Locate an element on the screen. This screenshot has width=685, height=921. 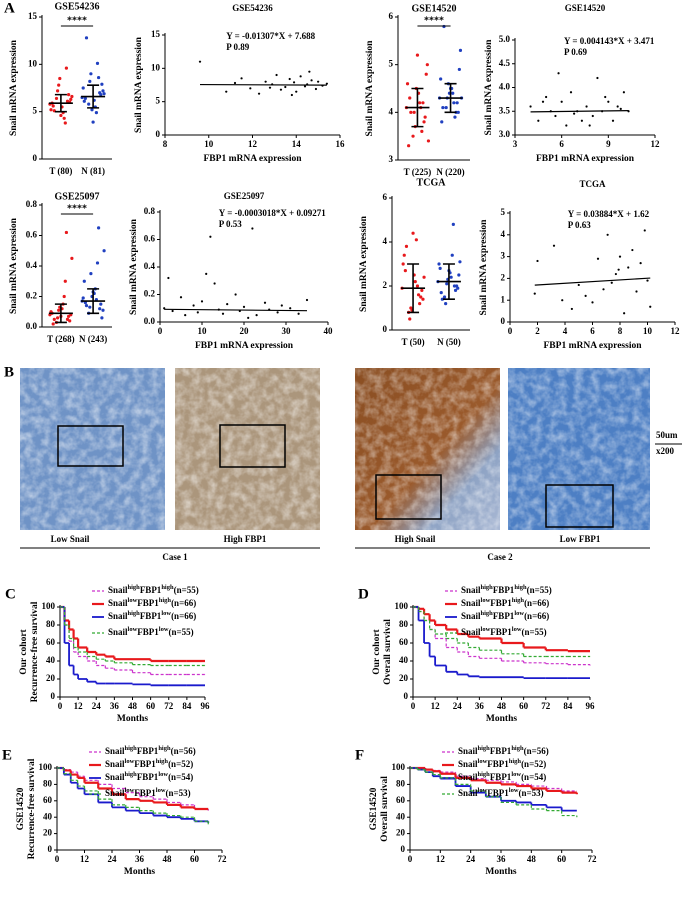
y-tick-label: 4.5 is located at coordinates (505, 63).